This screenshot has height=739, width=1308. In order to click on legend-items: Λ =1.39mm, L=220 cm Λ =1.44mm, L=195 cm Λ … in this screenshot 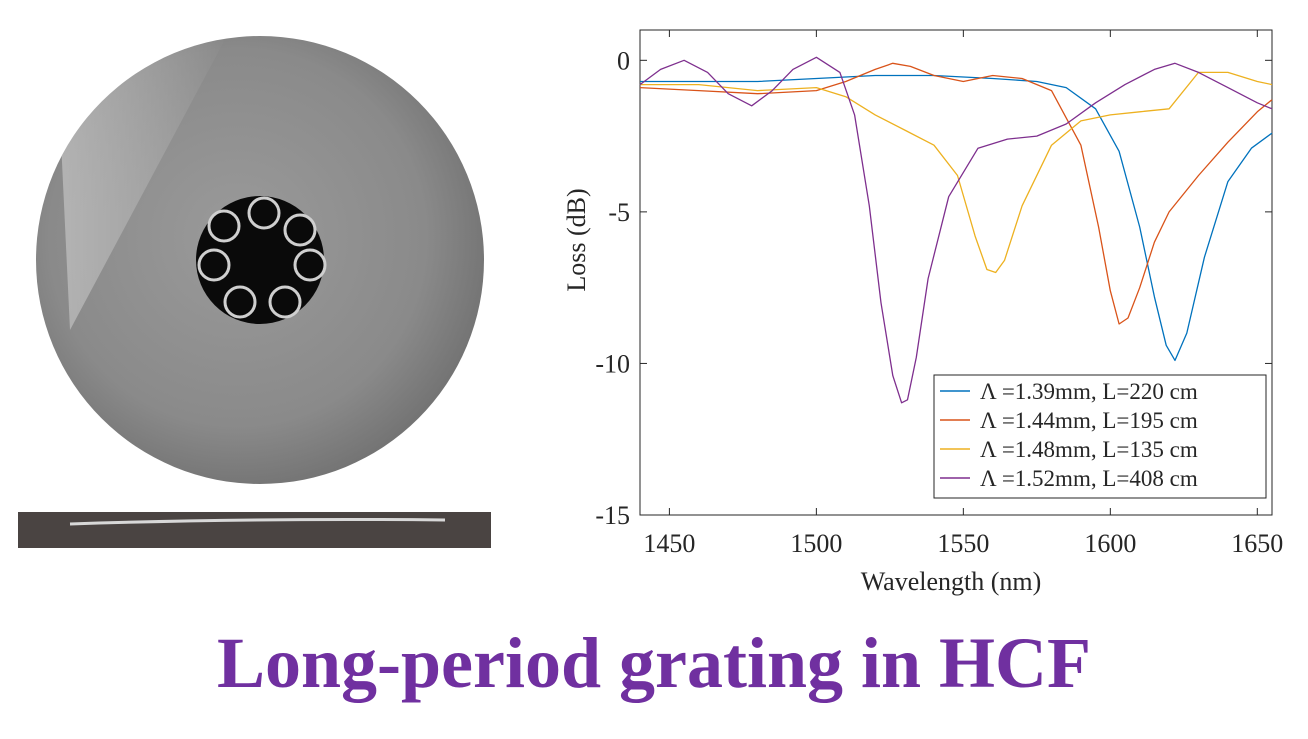, I will do `click(1069, 435)`.